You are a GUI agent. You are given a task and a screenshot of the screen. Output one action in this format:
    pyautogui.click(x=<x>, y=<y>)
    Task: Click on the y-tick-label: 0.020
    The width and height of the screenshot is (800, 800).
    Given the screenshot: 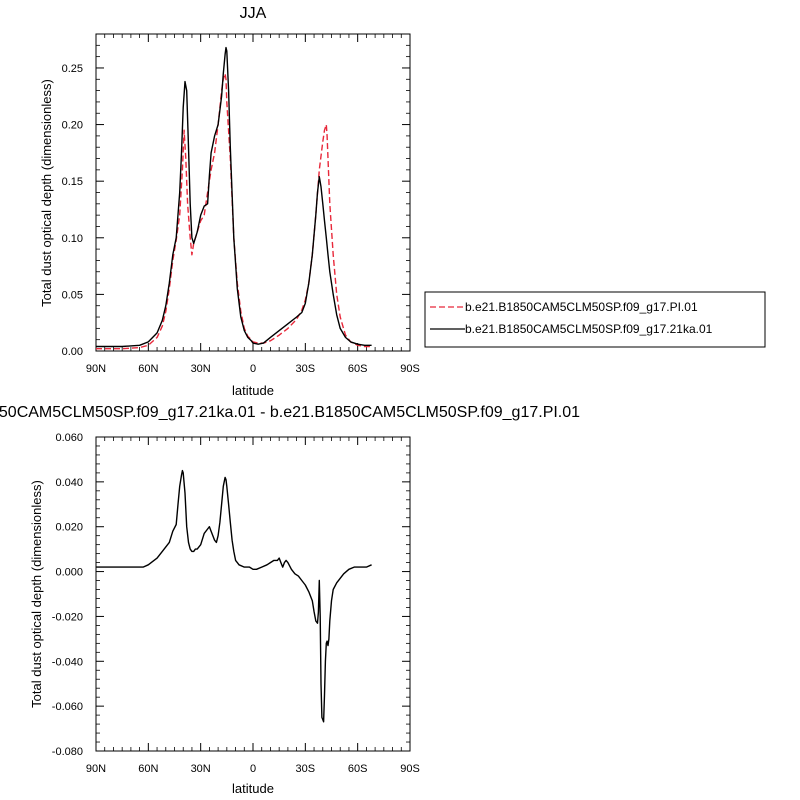 What is the action you would take?
    pyautogui.click(x=69, y=528)
    